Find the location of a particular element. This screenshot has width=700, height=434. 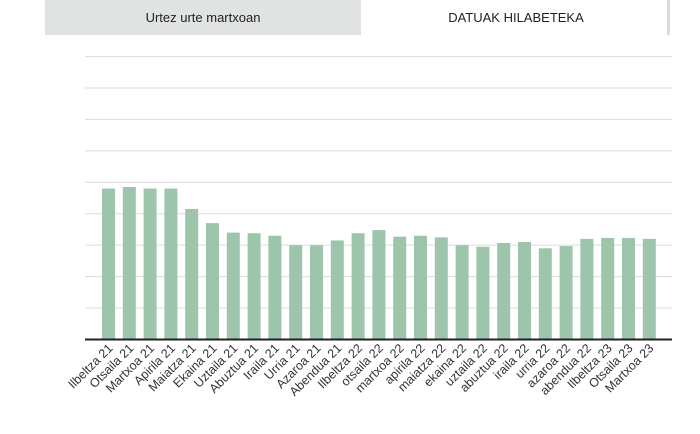

tab-monthly-data: DATUAK HILABETEKA is located at coordinates (516, 17).